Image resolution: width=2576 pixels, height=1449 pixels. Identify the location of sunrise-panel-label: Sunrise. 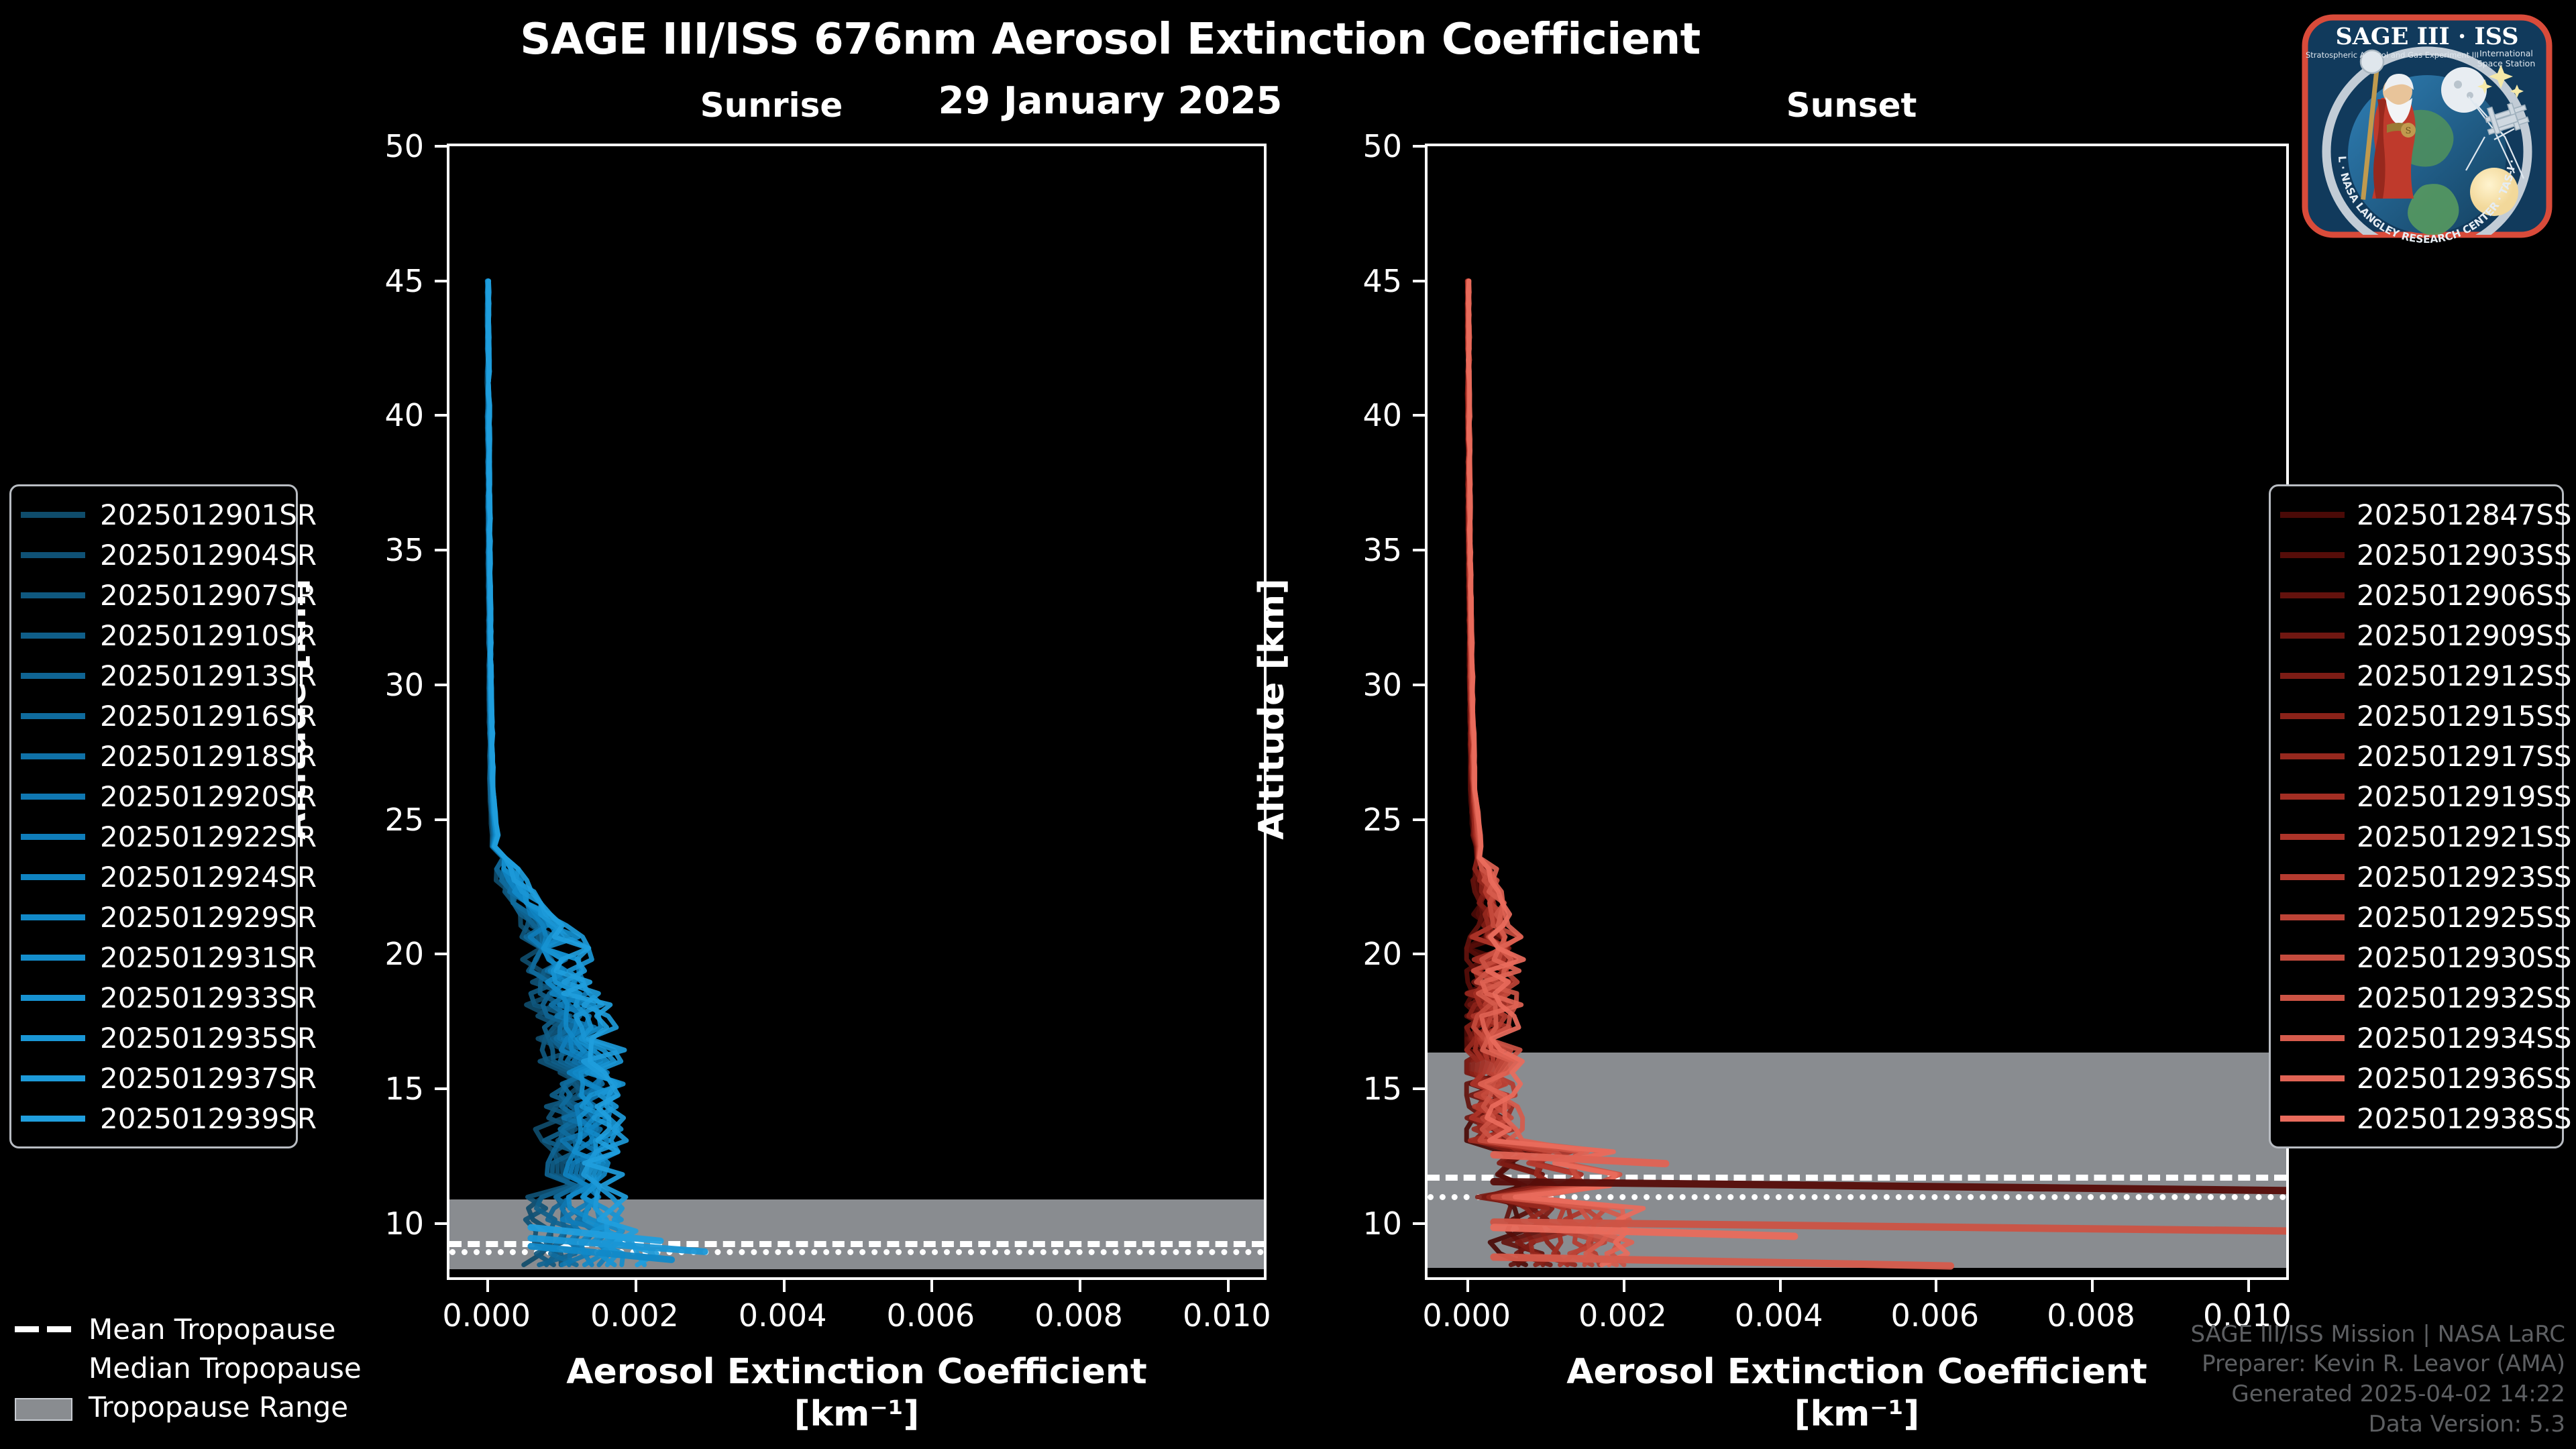
(771, 105).